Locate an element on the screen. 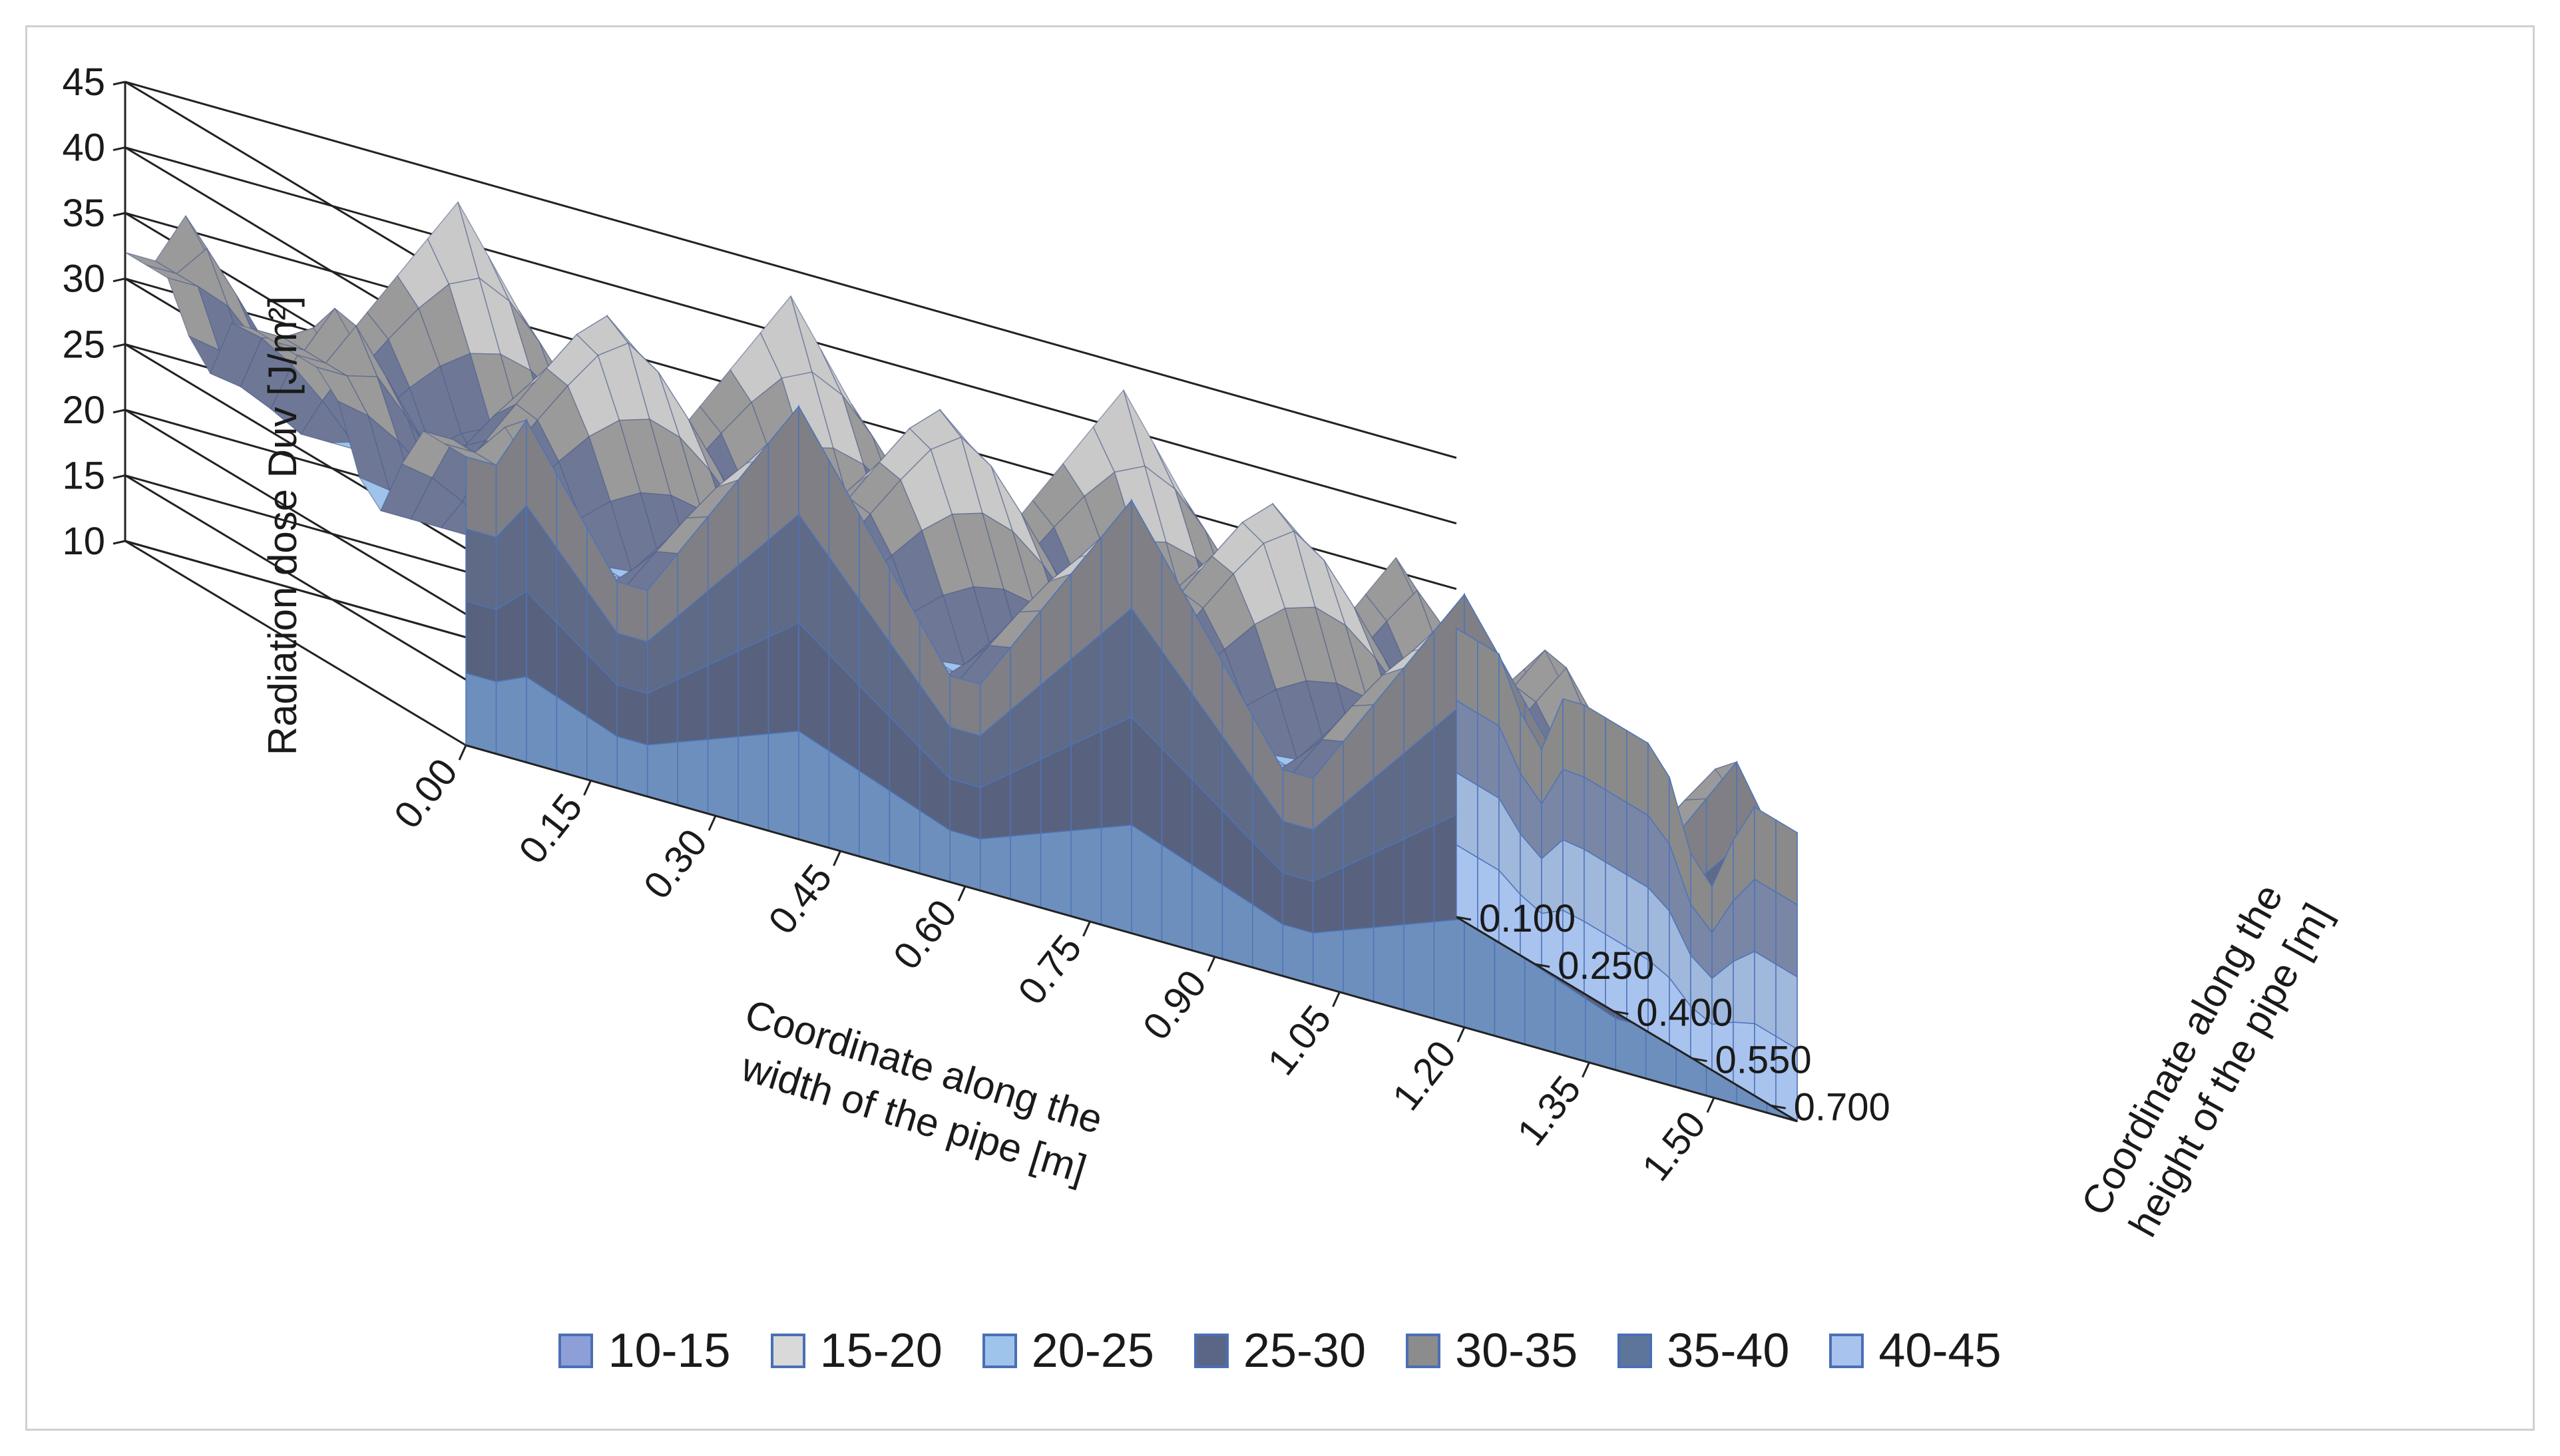 Image resolution: width=2560 pixels, height=1456 pixels. z-tick-label: 45 is located at coordinates (83, 82).